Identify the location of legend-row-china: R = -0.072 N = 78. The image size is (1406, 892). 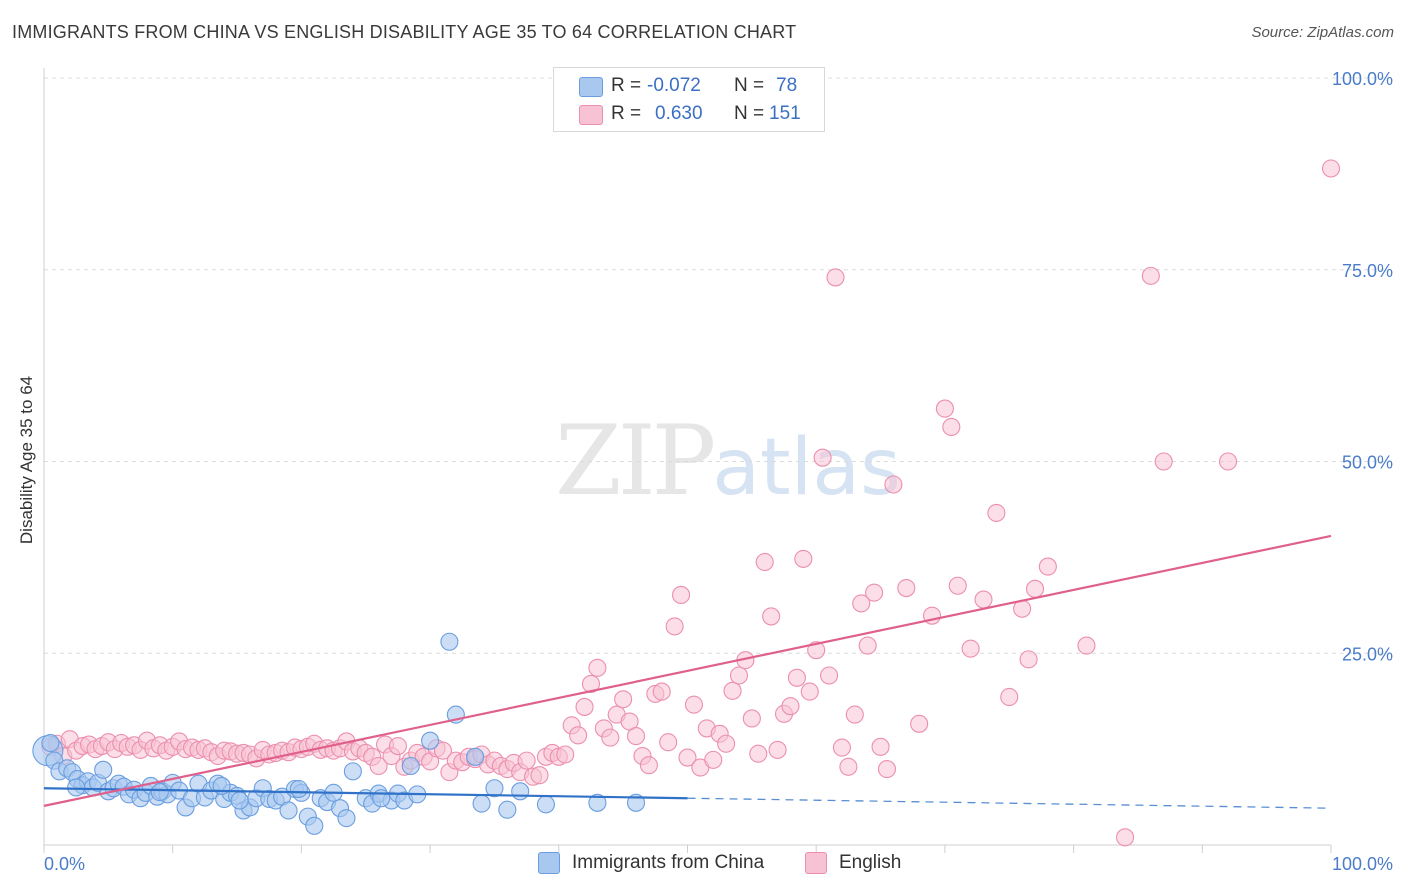
(689, 86).